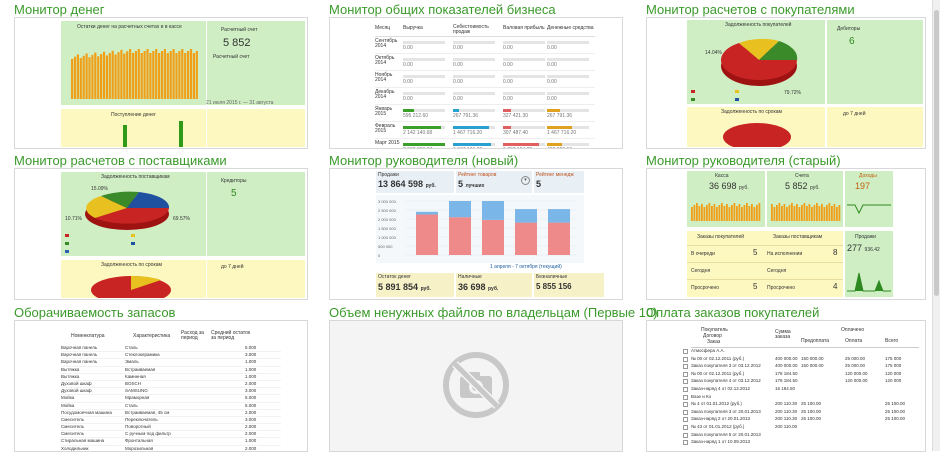 The width and height of the screenshot is (940, 452). I want to click on value-label: 267 791.36, so click(466, 116).